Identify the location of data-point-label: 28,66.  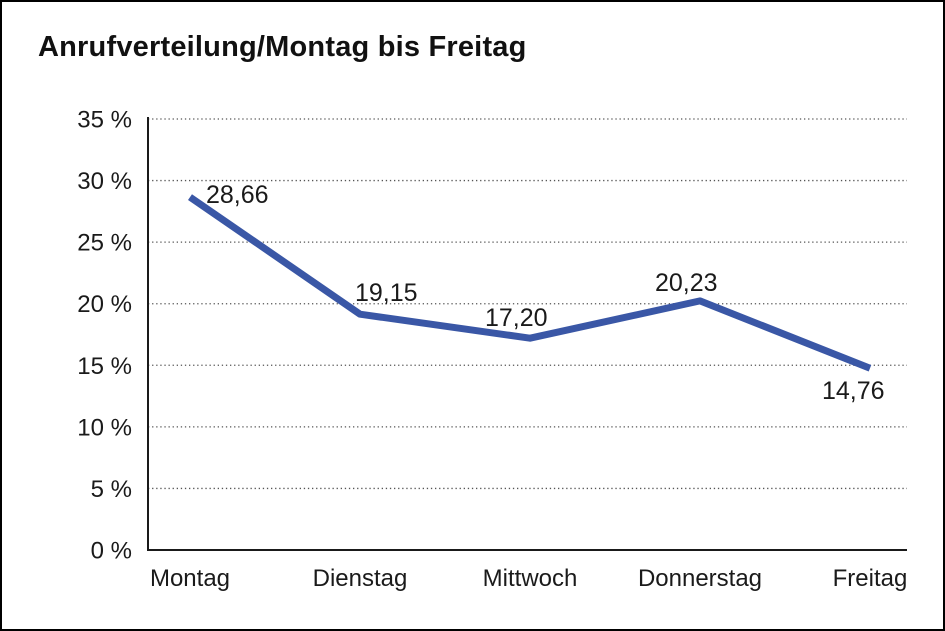
(237, 195).